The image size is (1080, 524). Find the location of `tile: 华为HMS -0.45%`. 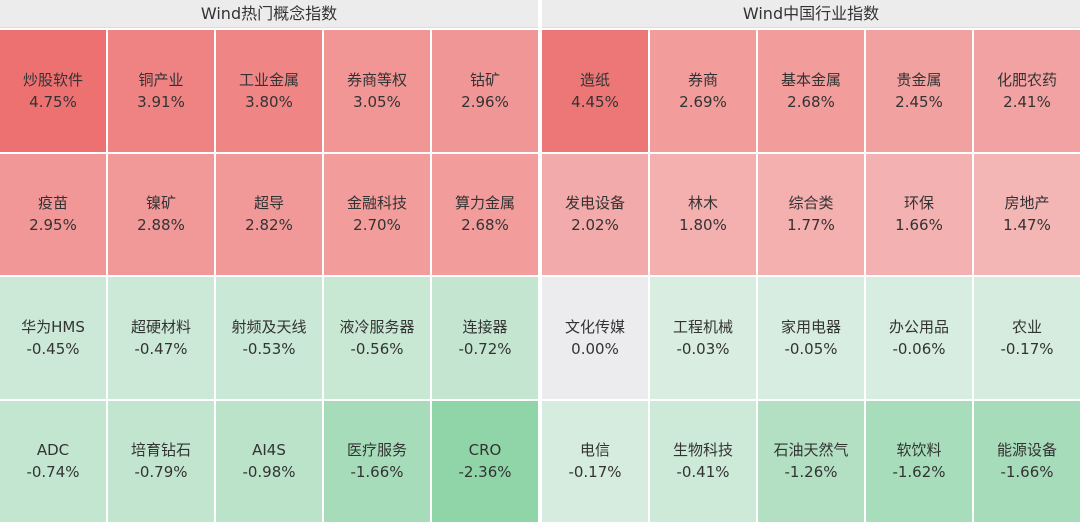

tile: 华为HMS -0.45% is located at coordinates (53, 338).